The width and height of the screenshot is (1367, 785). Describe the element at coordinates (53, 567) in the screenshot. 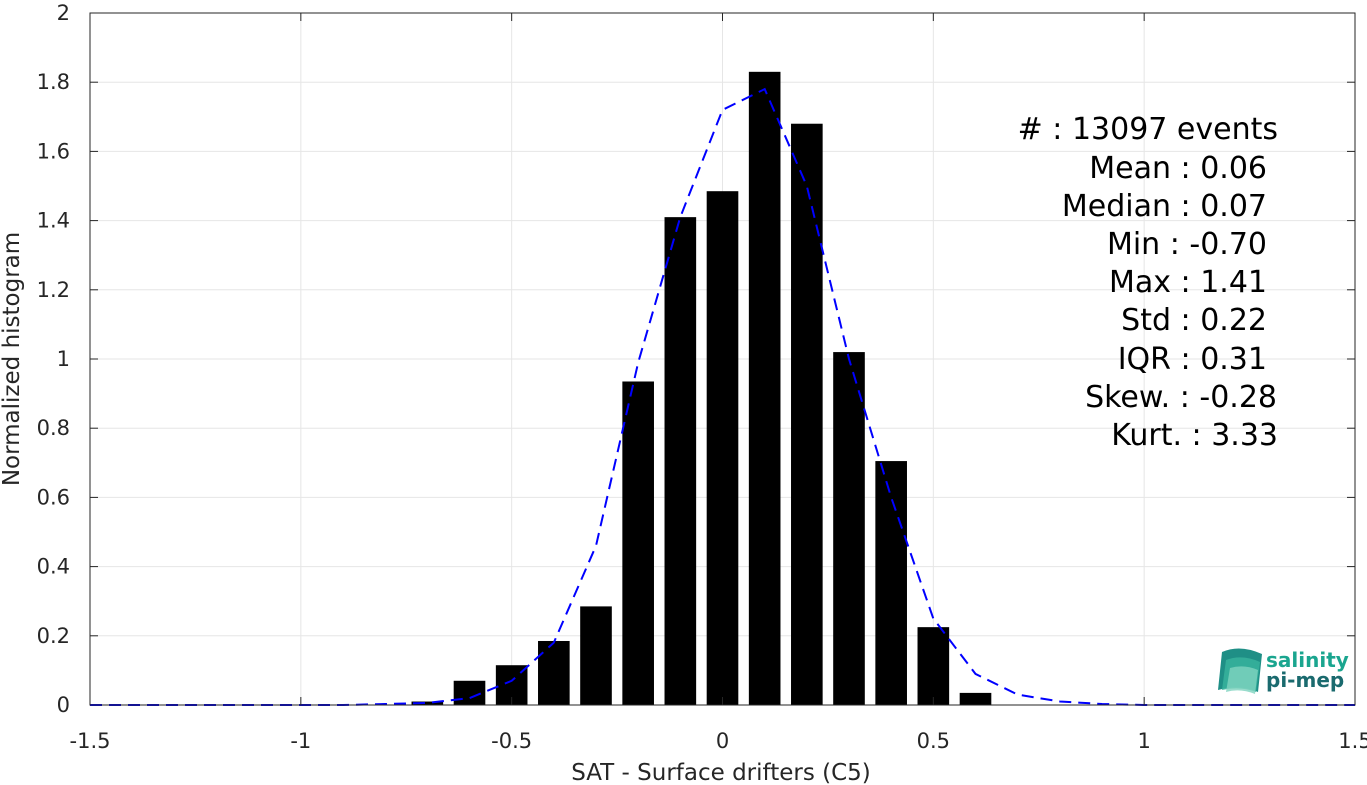

I see `y-tick-label: 0.4` at that location.